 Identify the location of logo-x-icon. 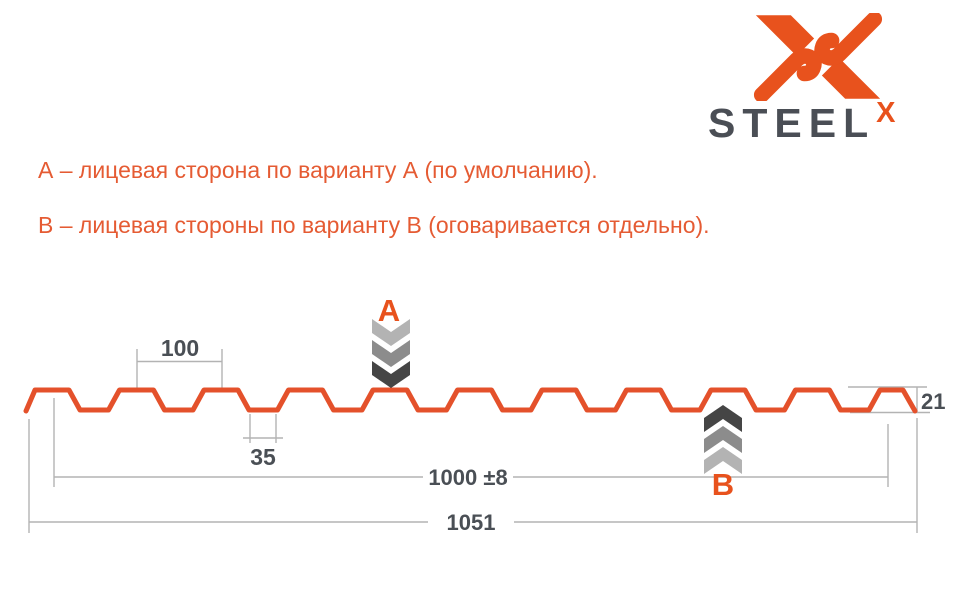
(818, 57).